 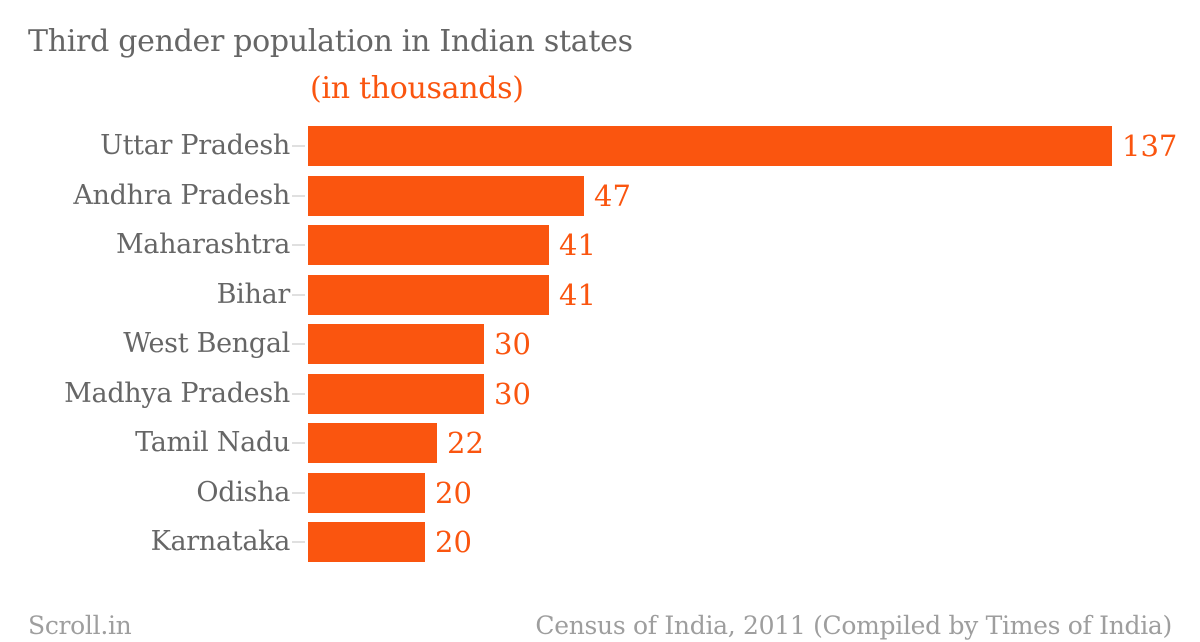 I want to click on category-label: Uttar Pradesh, so click(x=195, y=145).